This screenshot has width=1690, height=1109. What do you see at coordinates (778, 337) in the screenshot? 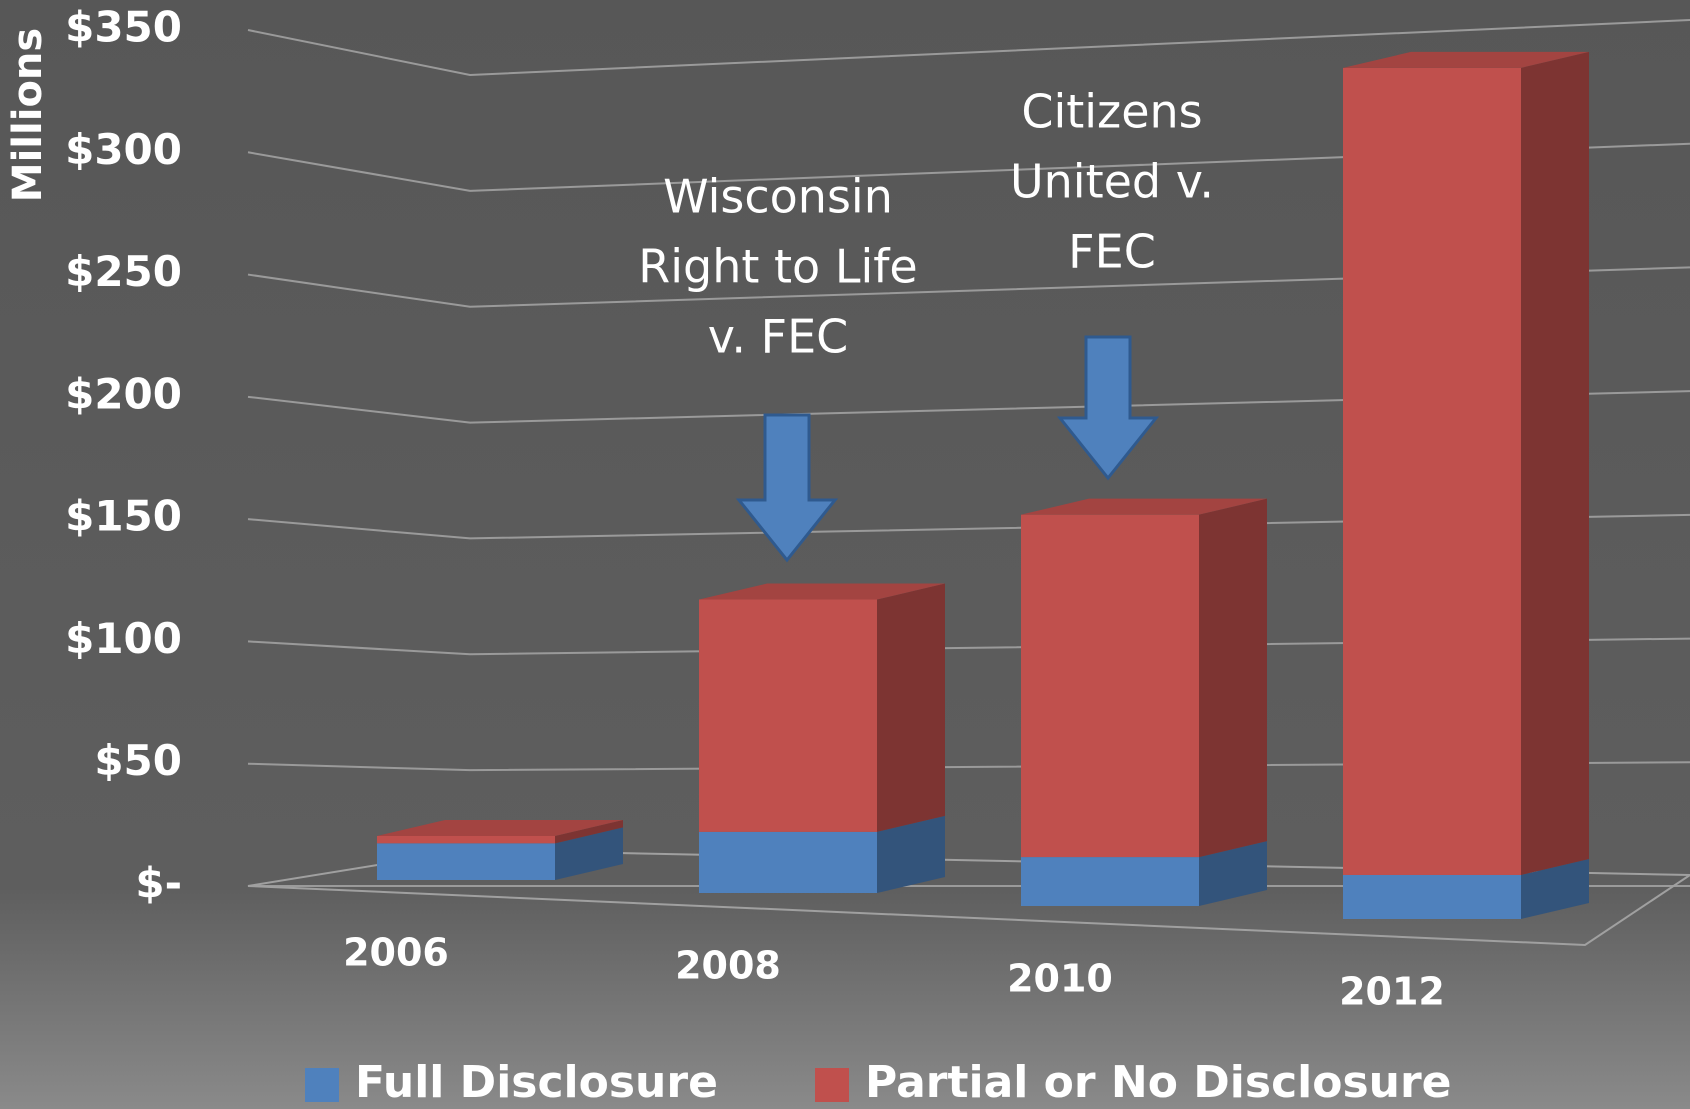
I see `annotation: v. FEC` at bounding box center [778, 337].